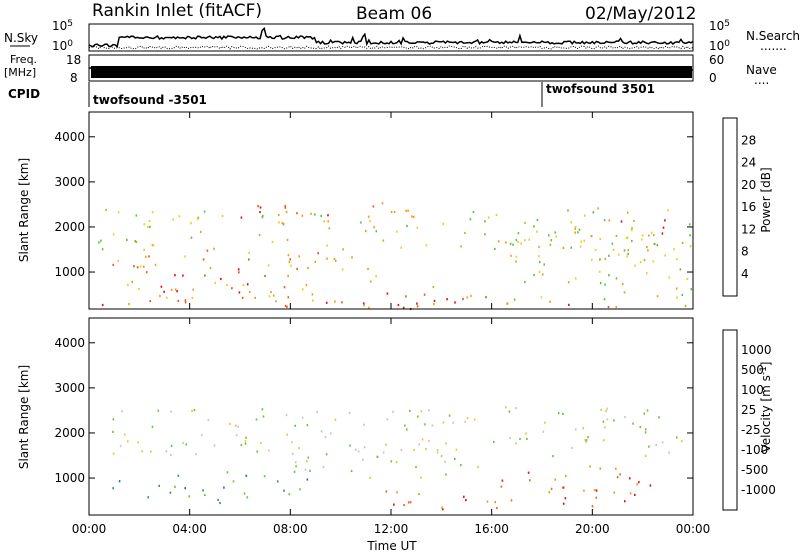 The image size is (800, 554). Describe the element at coordinates (397, 458) in the screenshot. I see `velocity-cells` at that location.